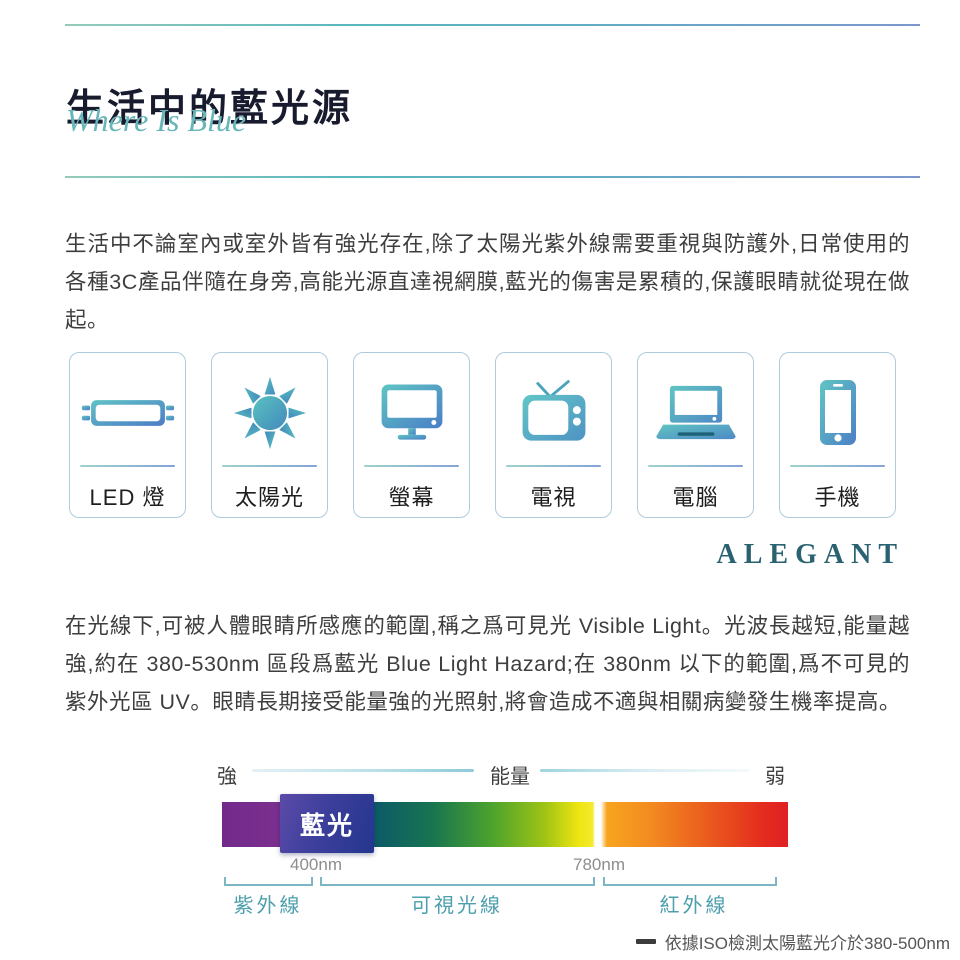 This screenshot has width=960, height=960. Describe the element at coordinates (694, 906) in the screenshot. I see `region-label-ir: 紅外線` at that location.